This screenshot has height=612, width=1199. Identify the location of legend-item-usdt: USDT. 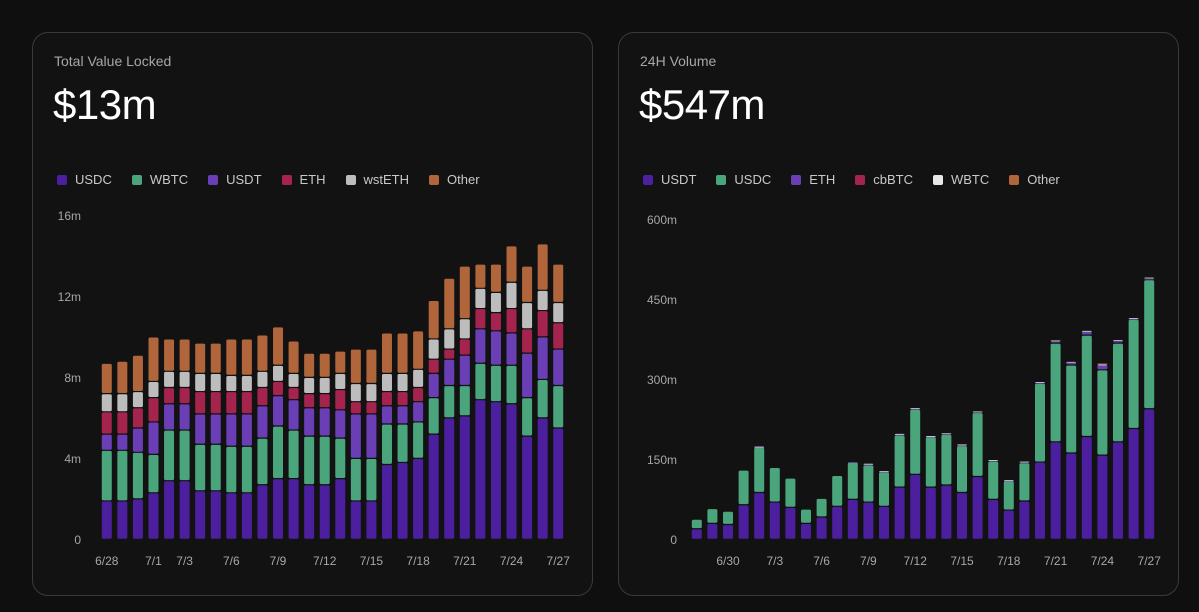
(235, 179).